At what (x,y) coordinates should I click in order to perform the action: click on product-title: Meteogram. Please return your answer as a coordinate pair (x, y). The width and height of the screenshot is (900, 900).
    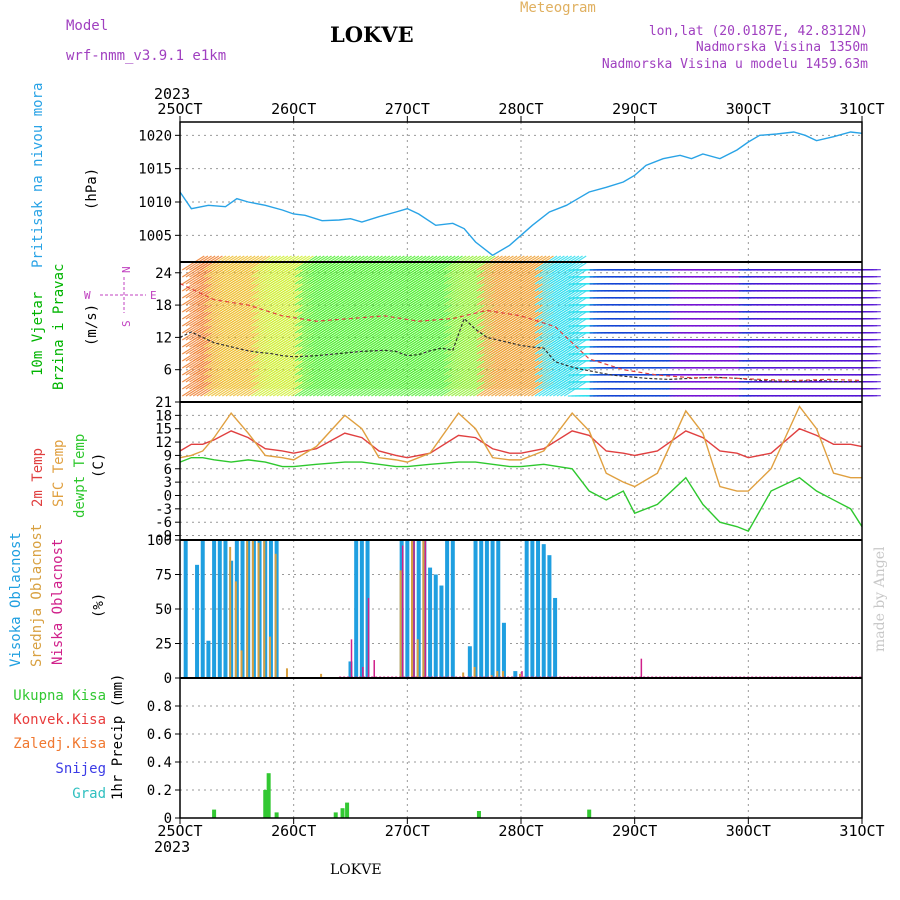
    Looking at the image, I should click on (558, 8).